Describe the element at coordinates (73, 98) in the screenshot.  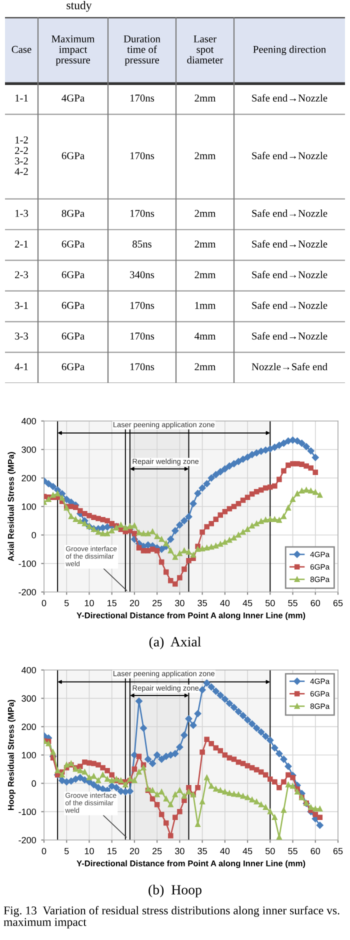
I see `text: 4GPa` at that location.